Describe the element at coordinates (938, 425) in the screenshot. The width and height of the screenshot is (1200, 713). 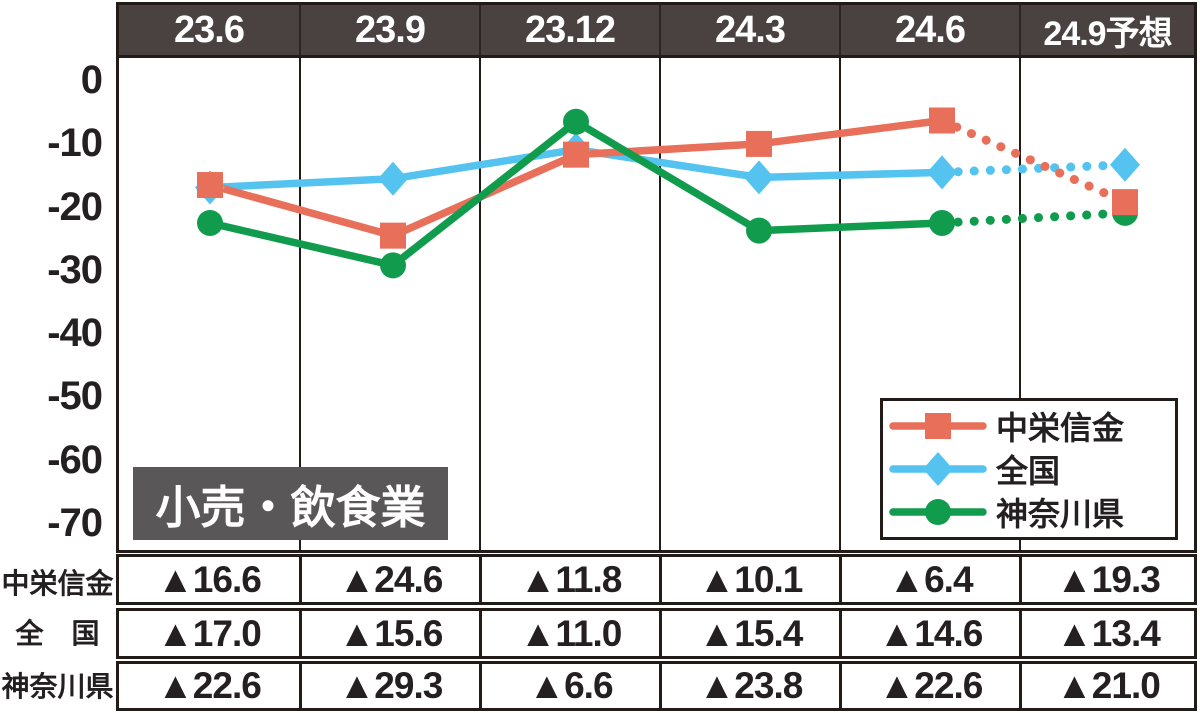
I see `legend-swatch-square` at that location.